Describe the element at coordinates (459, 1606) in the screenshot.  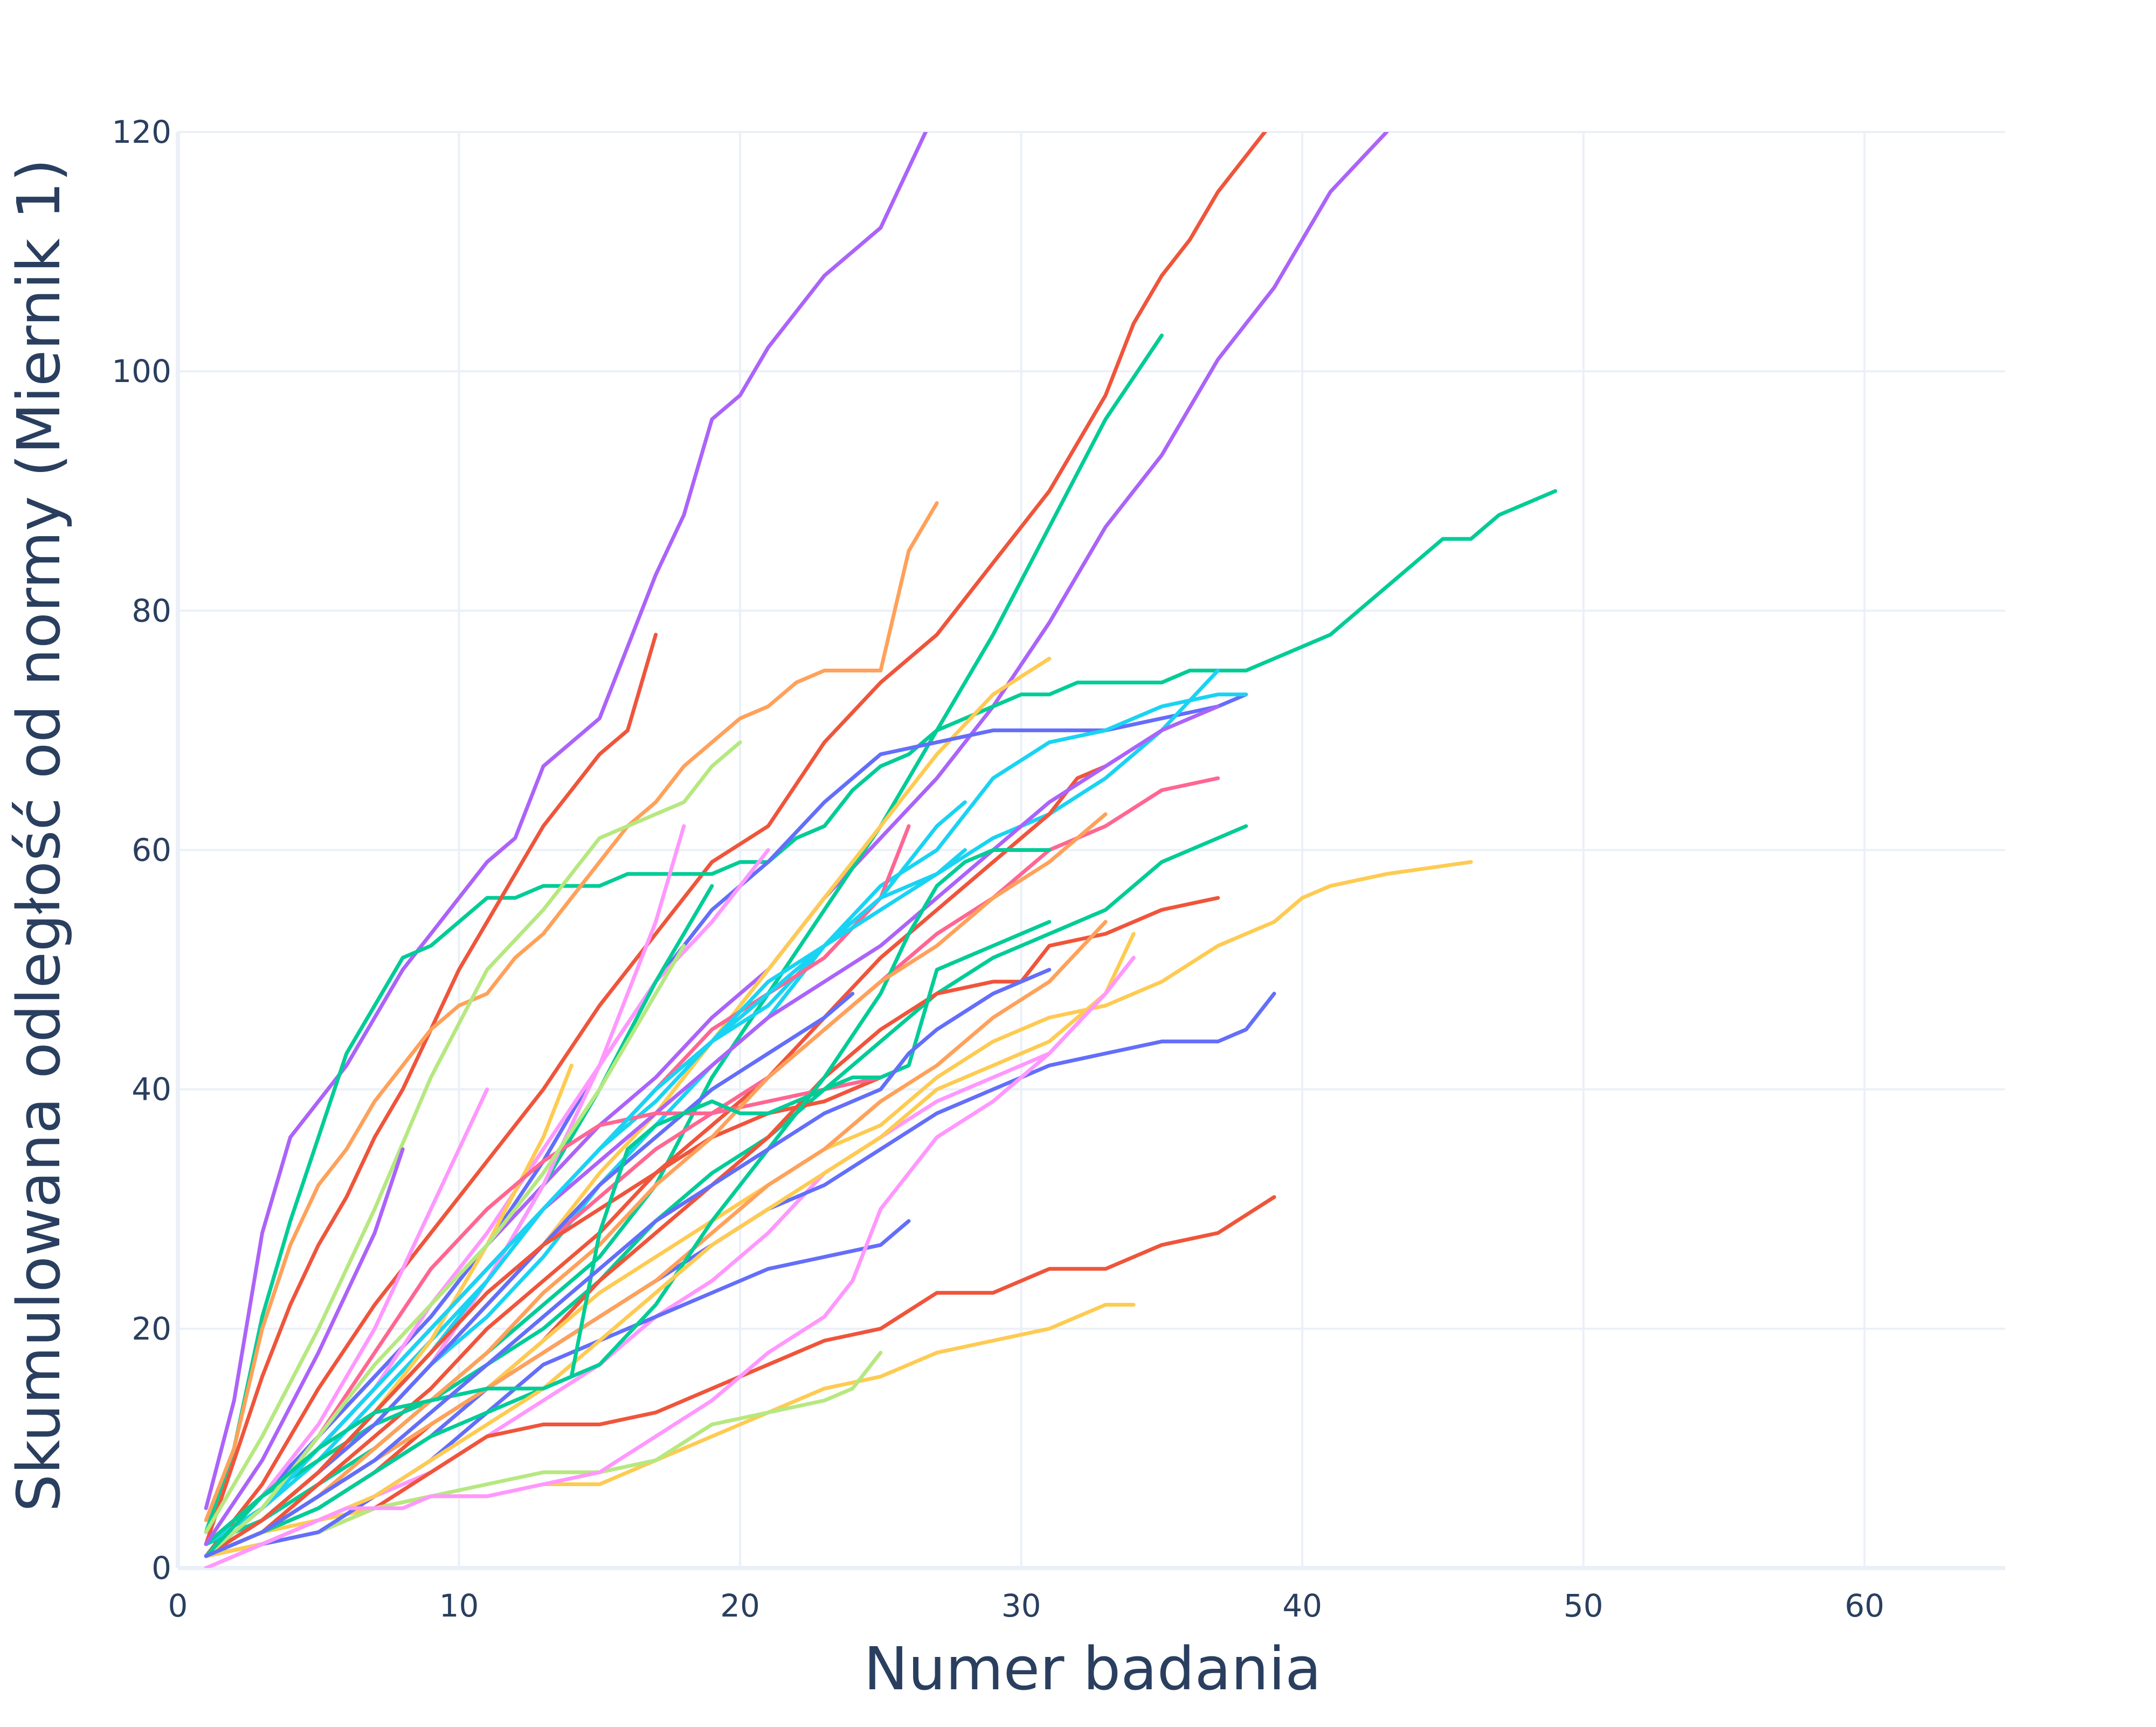
I see `x-tick-label: 10` at that location.